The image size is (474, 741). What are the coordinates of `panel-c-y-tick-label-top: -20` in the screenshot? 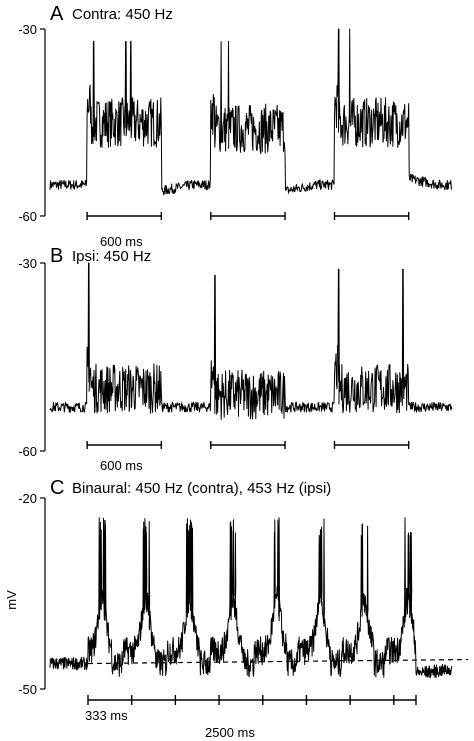 It's located at (27, 498).